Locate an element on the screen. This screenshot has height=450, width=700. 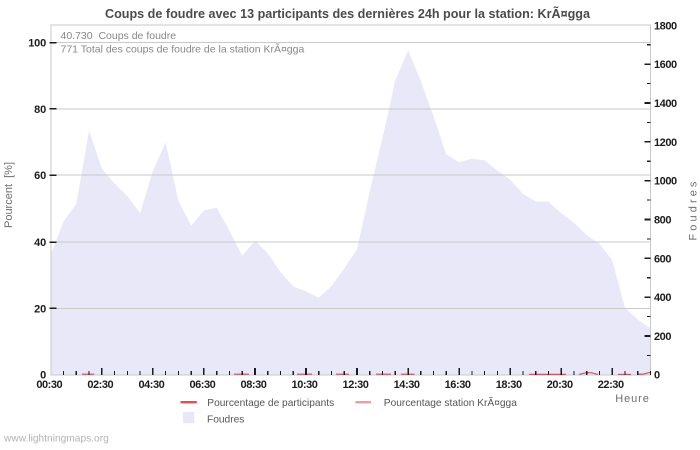
svg-text: 1800 is located at coordinates (665, 26).